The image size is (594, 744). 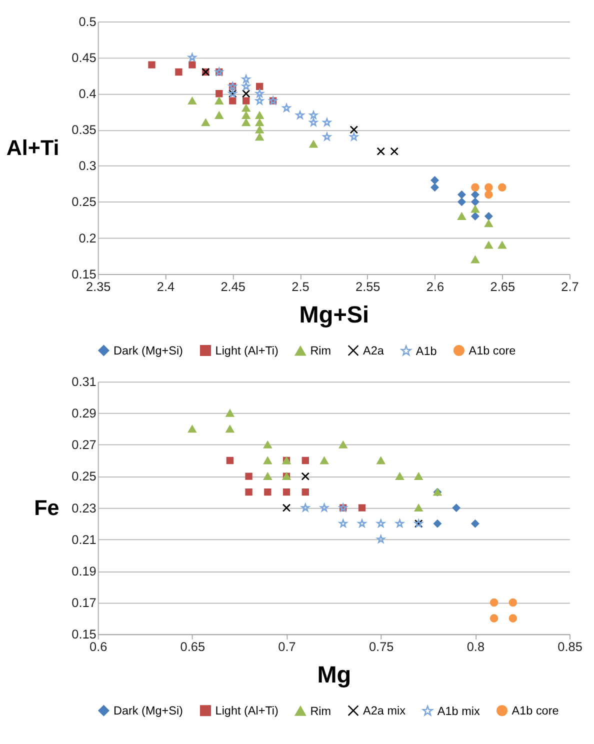 What do you see at coordinates (193, 646) in the screenshot?
I see `x-tick-label: 0.65` at bounding box center [193, 646].